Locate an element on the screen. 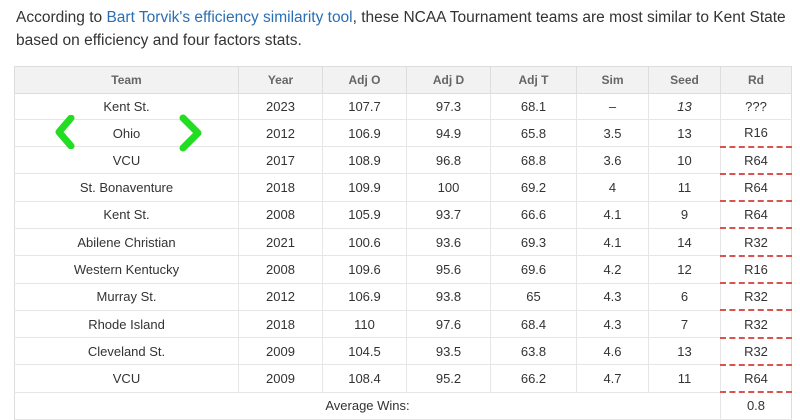 This screenshot has width=800, height=420. adj-o-cell: 104.5 is located at coordinates (364, 351).